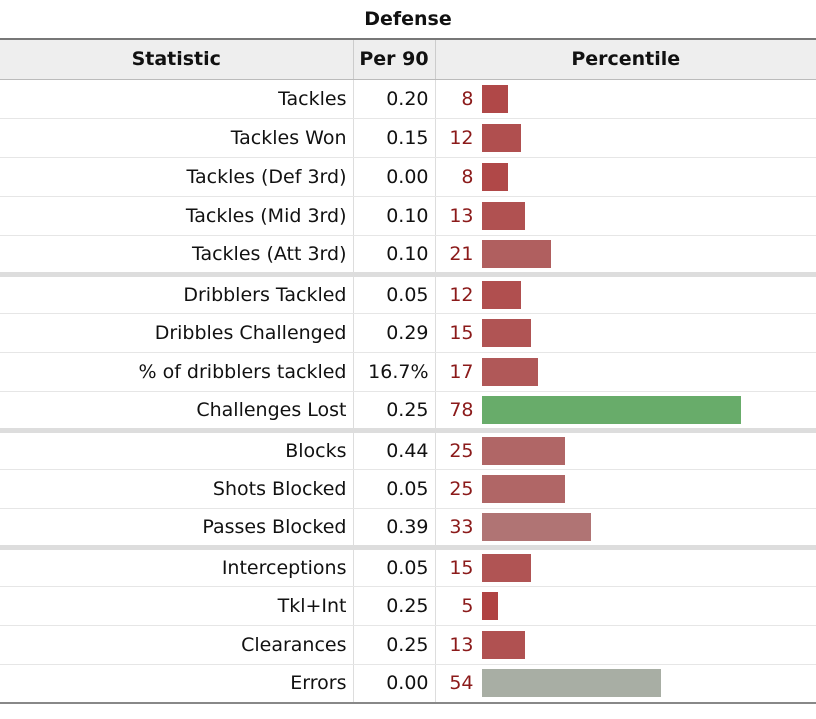 The image size is (816, 719). I want to click on percentile-value: 21, so click(461, 253).